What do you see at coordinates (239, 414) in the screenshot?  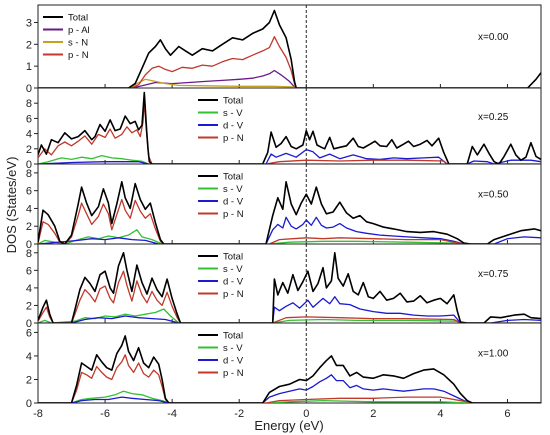 I see `x-tick-label: -2` at bounding box center [239, 414].